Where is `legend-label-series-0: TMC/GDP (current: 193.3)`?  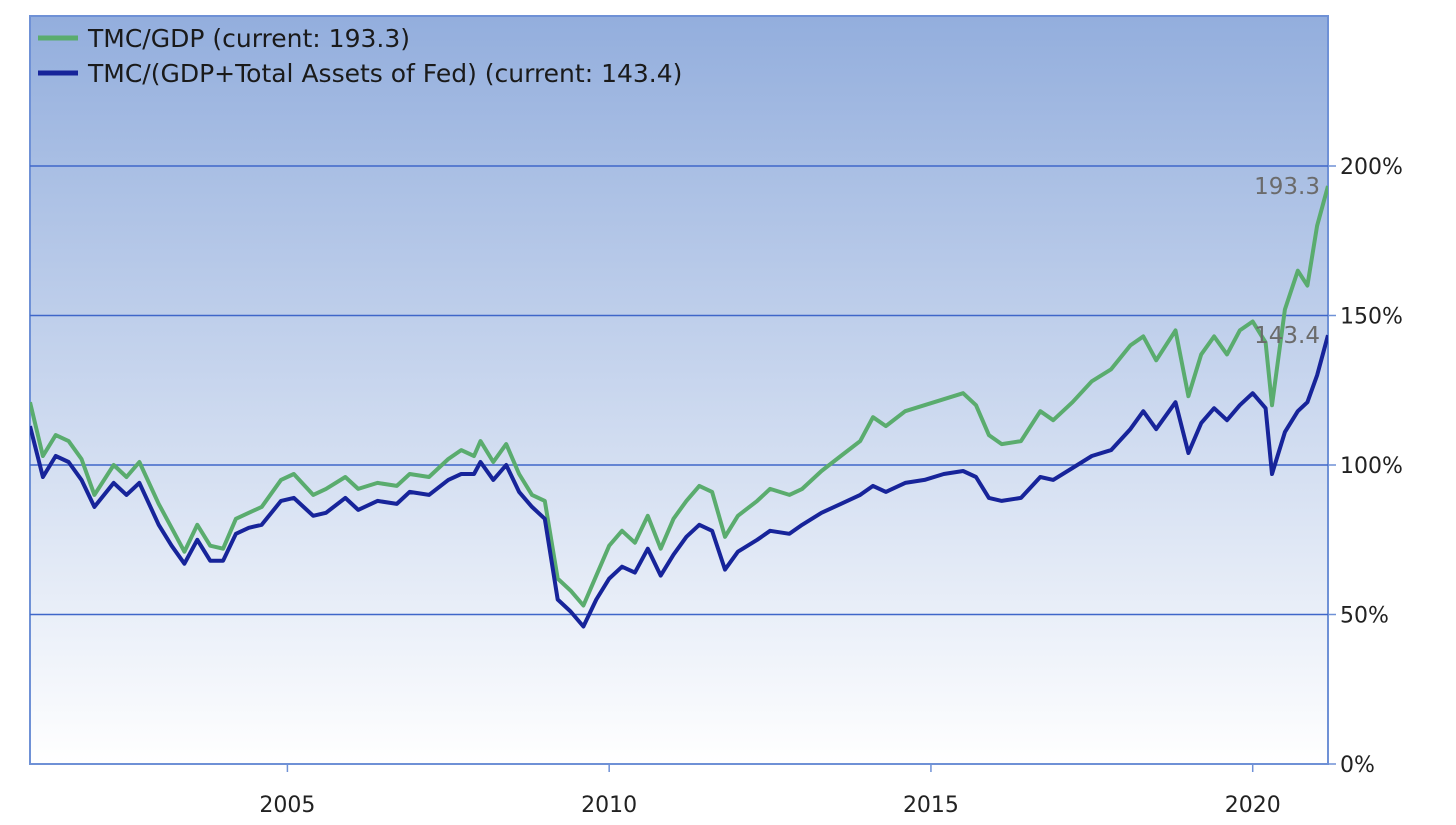 legend-label-series-0: TMC/GDP (current: 193.3) is located at coordinates (248, 38).